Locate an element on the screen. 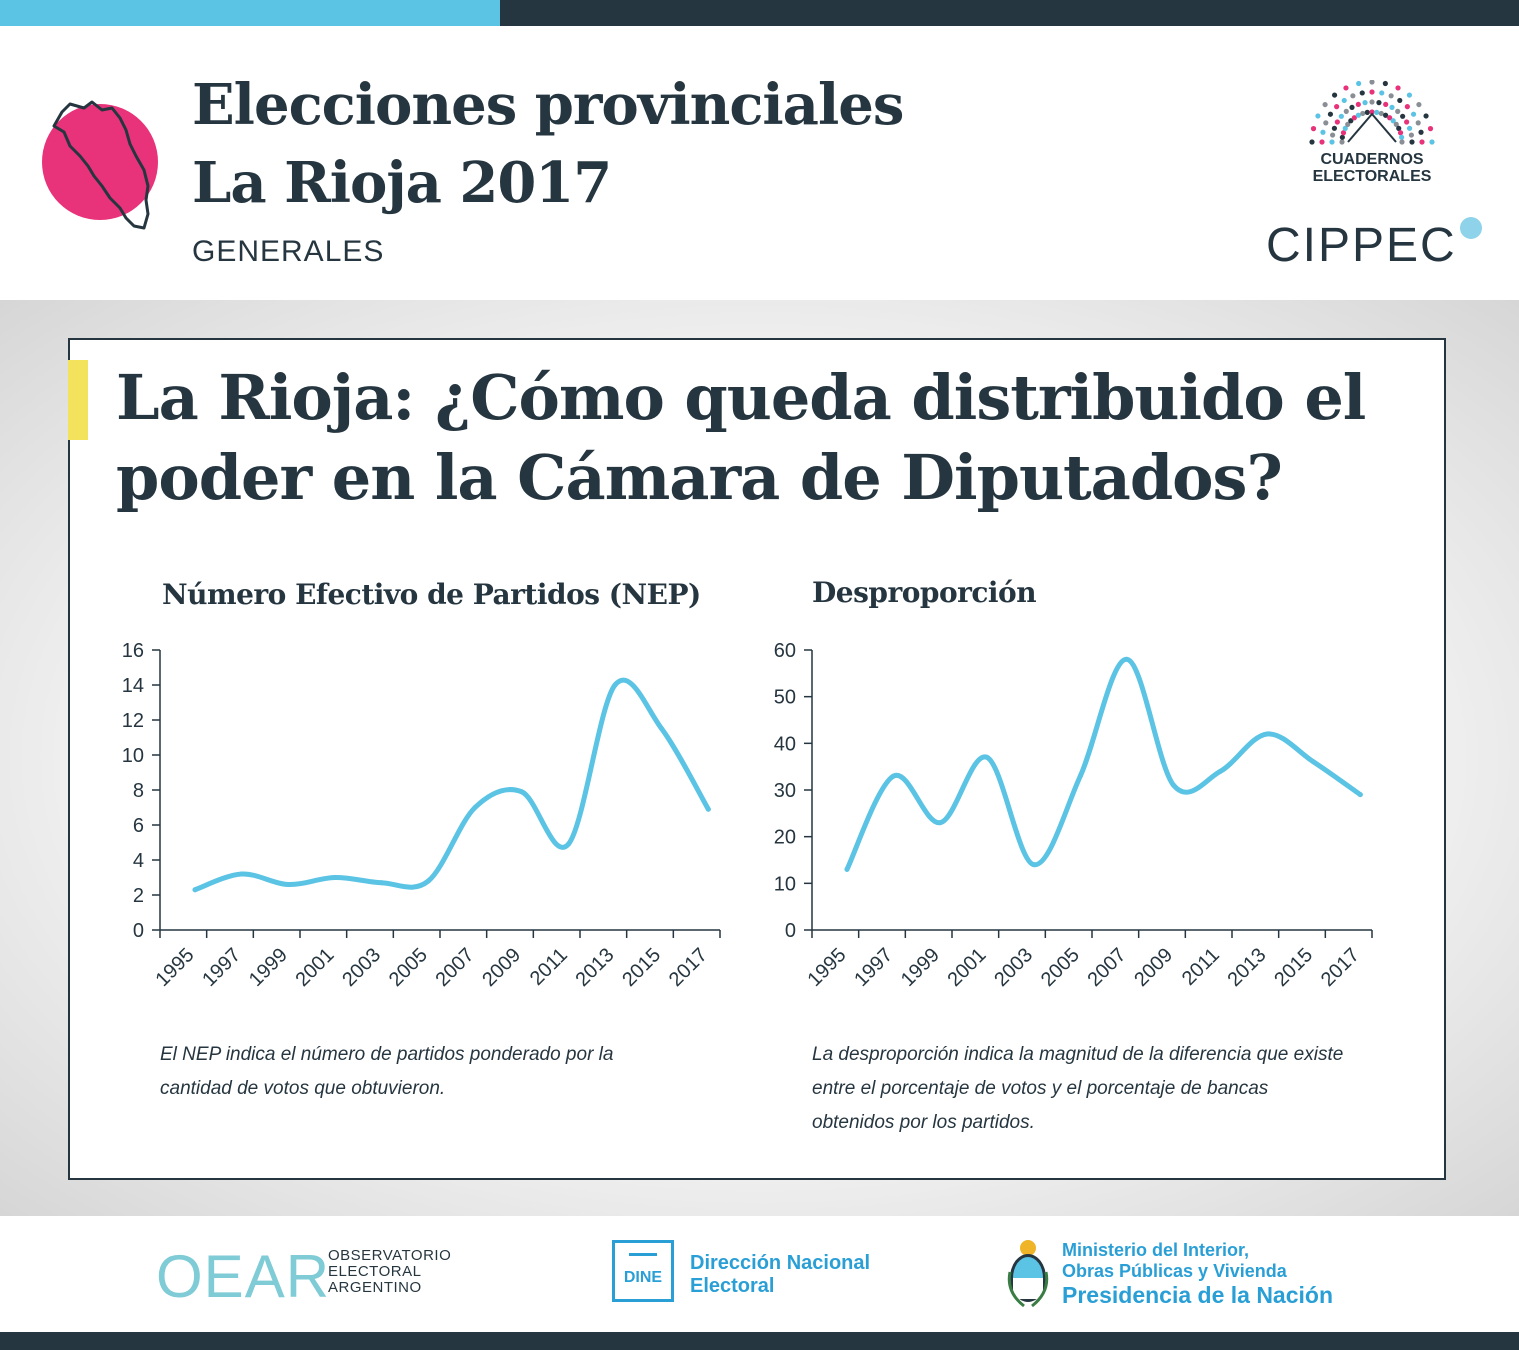  nep-x-tick-label: 2013 is located at coordinates (595, 967).